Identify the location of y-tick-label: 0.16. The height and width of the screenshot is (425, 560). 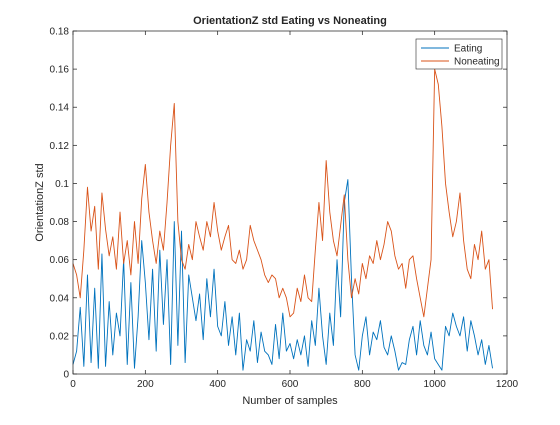
(60, 70).